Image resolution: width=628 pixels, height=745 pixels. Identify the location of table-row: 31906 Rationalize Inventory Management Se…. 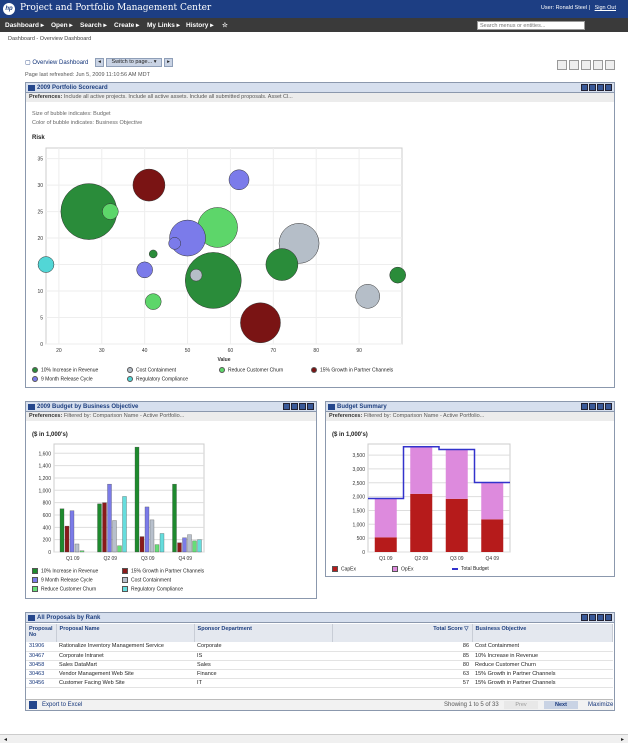
(319, 647).